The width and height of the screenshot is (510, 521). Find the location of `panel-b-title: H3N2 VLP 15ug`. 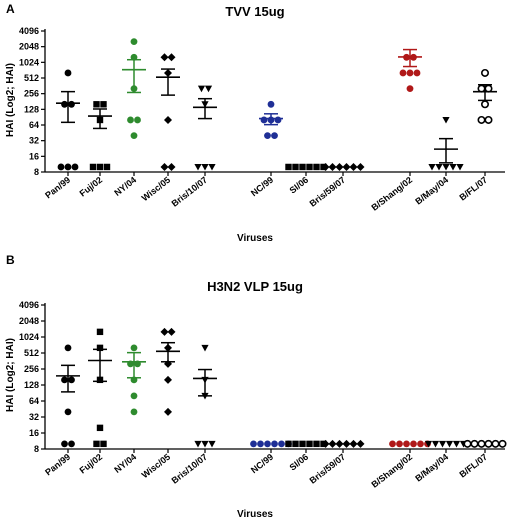

panel-b-title: H3N2 VLP 15ug is located at coordinates (255, 286).